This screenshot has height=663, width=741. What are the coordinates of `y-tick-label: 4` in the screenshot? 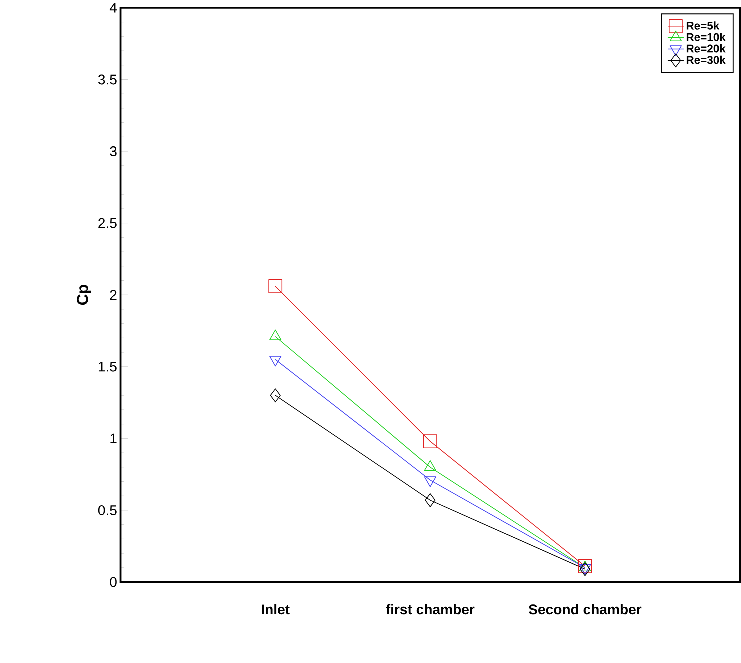 It's located at (114, 8).